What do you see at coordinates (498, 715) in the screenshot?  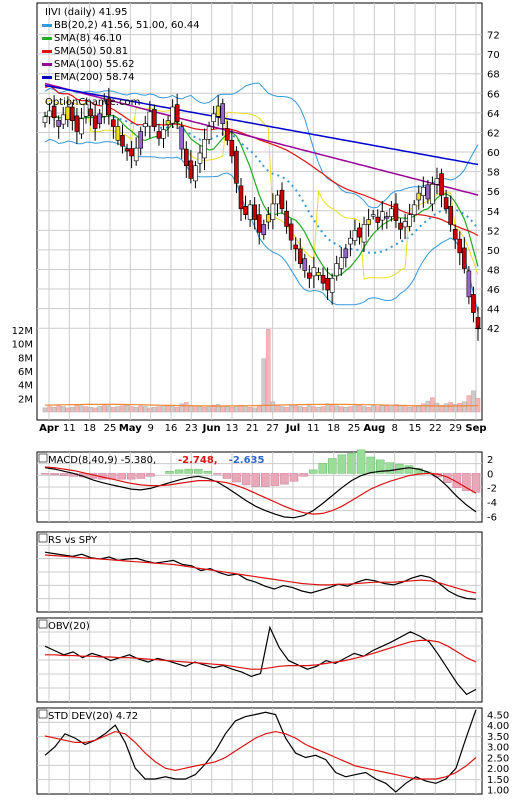 I see `panel4-tick-4.50: 4.50` at bounding box center [498, 715].